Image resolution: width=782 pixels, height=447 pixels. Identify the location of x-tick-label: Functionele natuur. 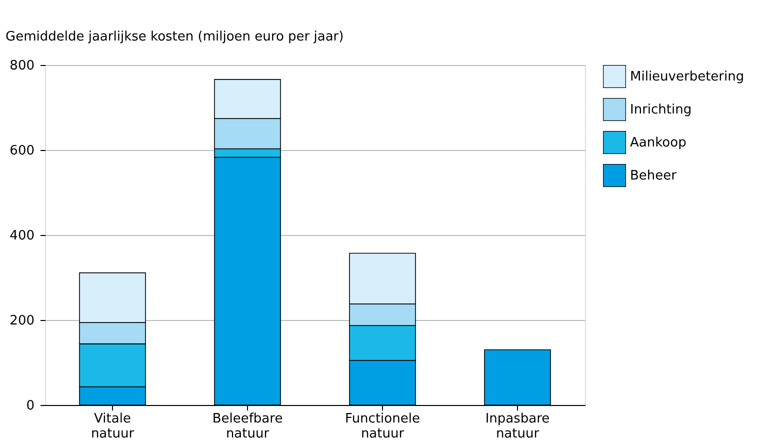
(382, 427).